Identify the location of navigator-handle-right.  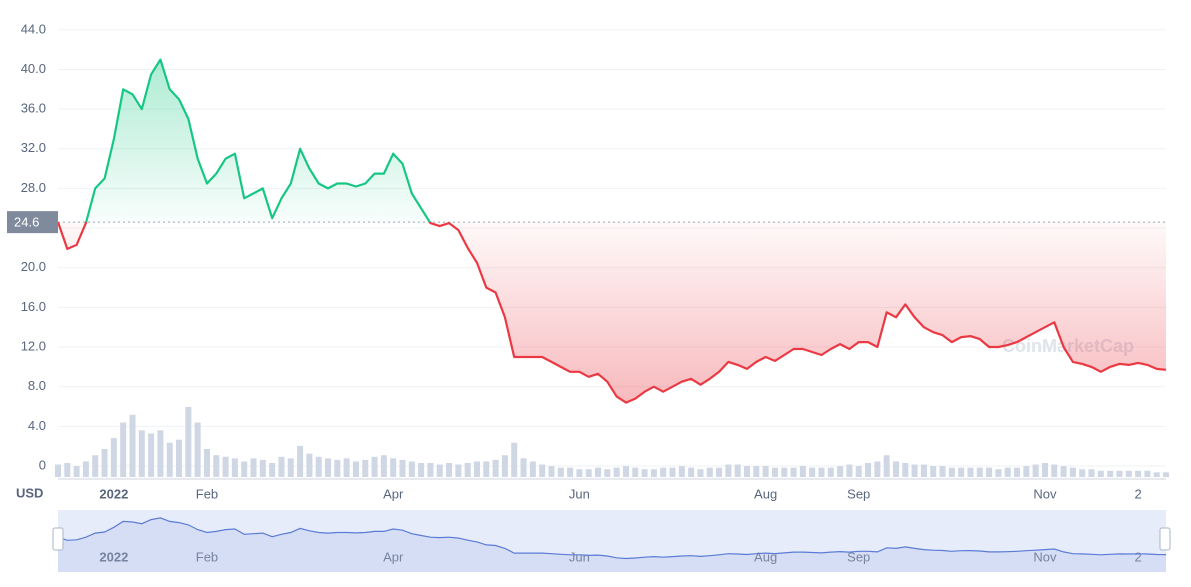
(1165, 539).